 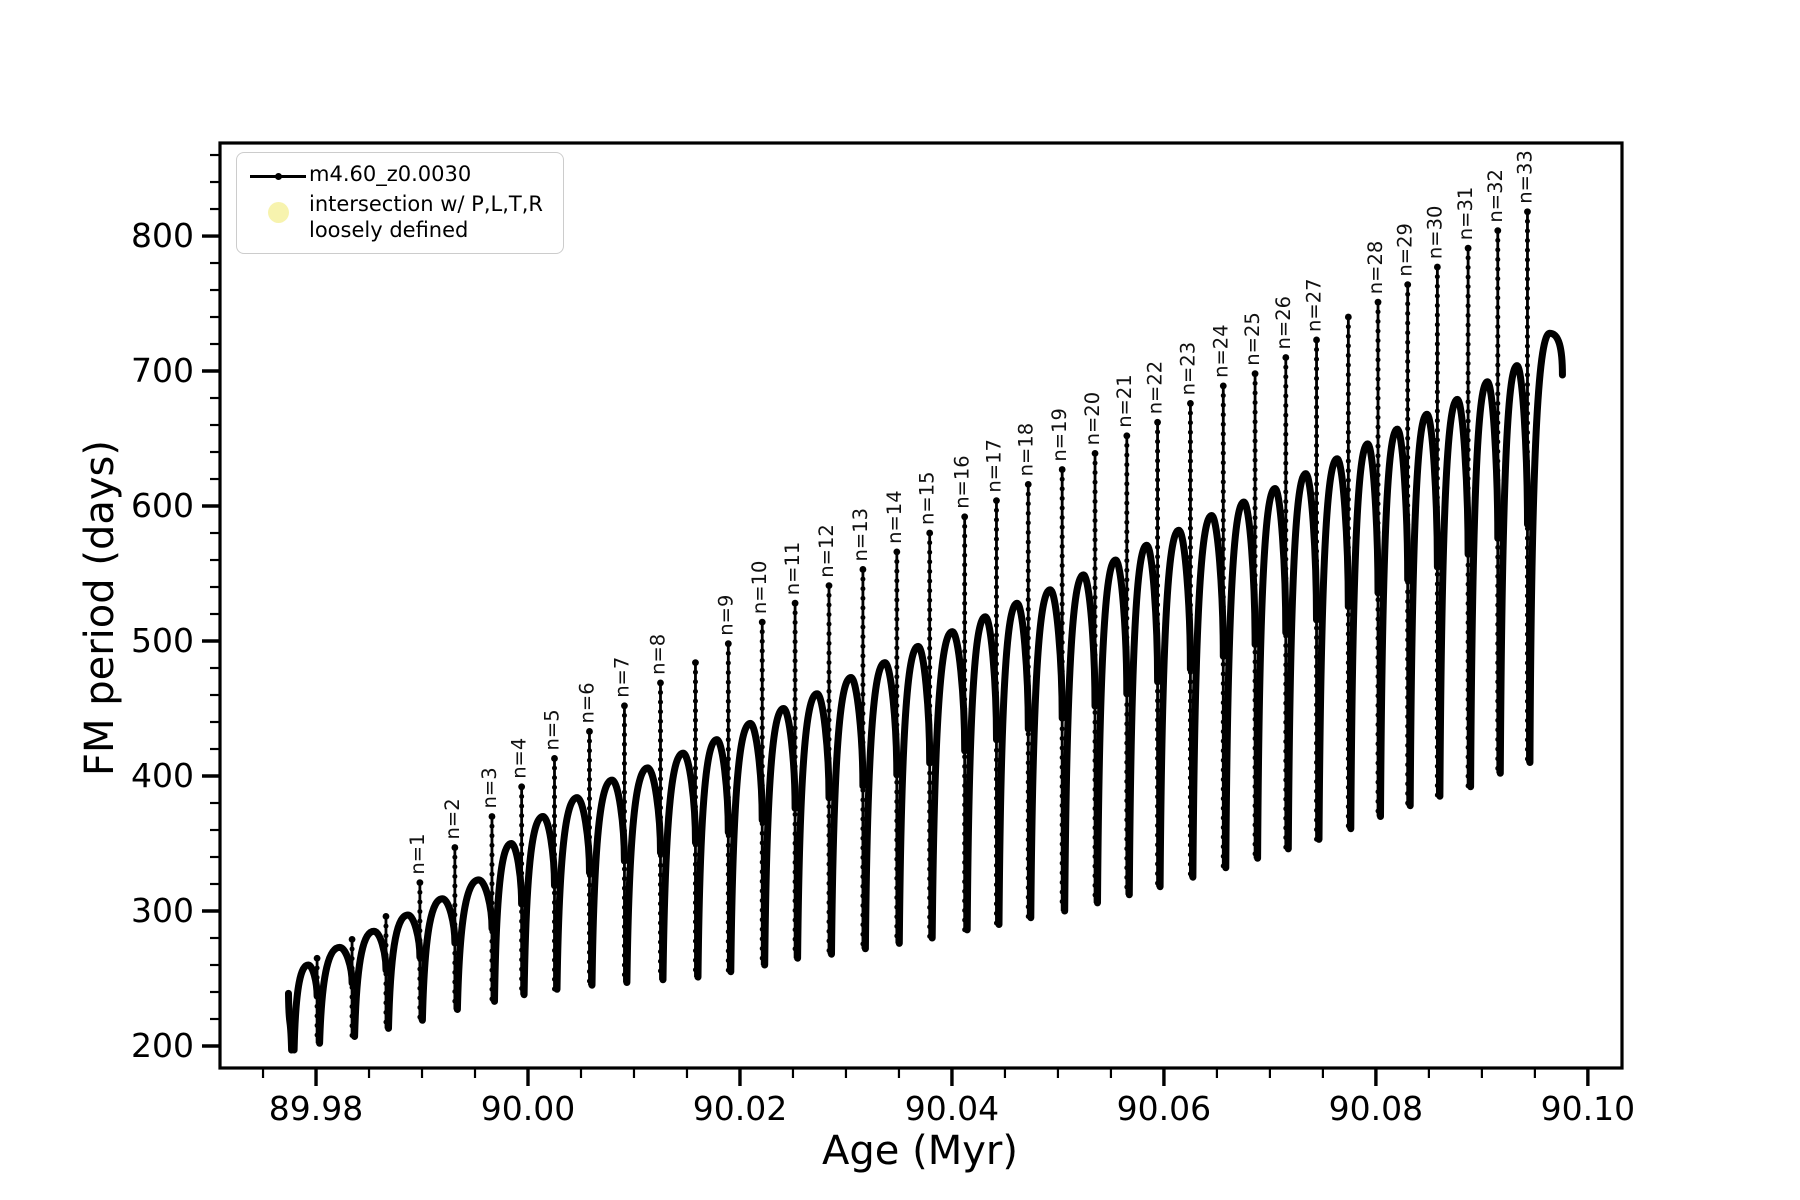 I want to click on pulse-number-label: n=11, so click(x=792, y=569).